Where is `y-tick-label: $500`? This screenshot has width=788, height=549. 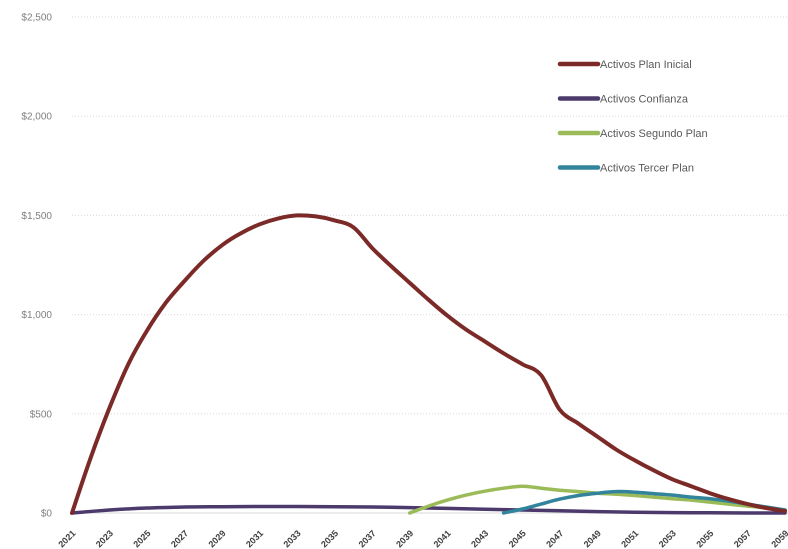 y-tick-label: $500 is located at coordinates (41, 414).